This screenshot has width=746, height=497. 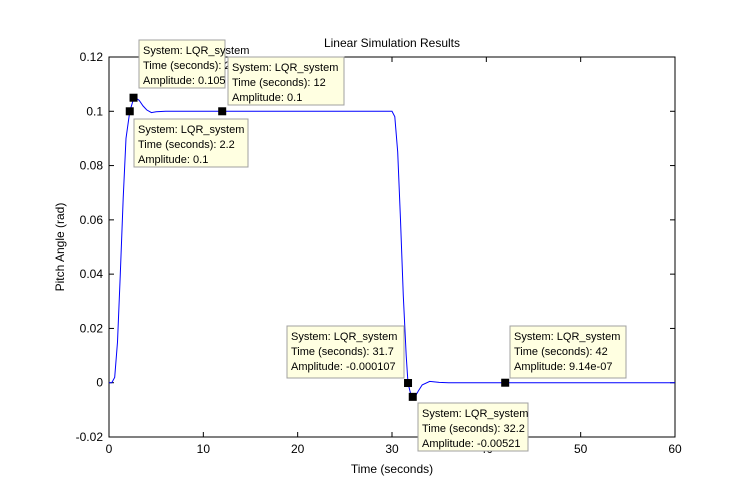 What do you see at coordinates (392, 449) in the screenshot?
I see `x-tick-label: 30` at bounding box center [392, 449].